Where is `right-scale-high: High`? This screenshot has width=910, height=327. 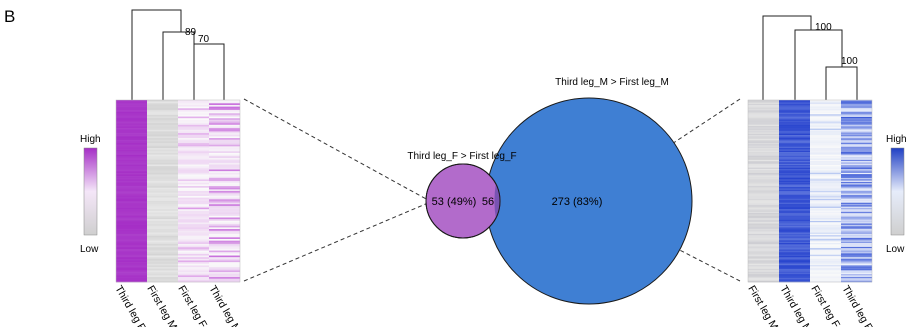 right-scale-high: High is located at coordinates (896, 139).